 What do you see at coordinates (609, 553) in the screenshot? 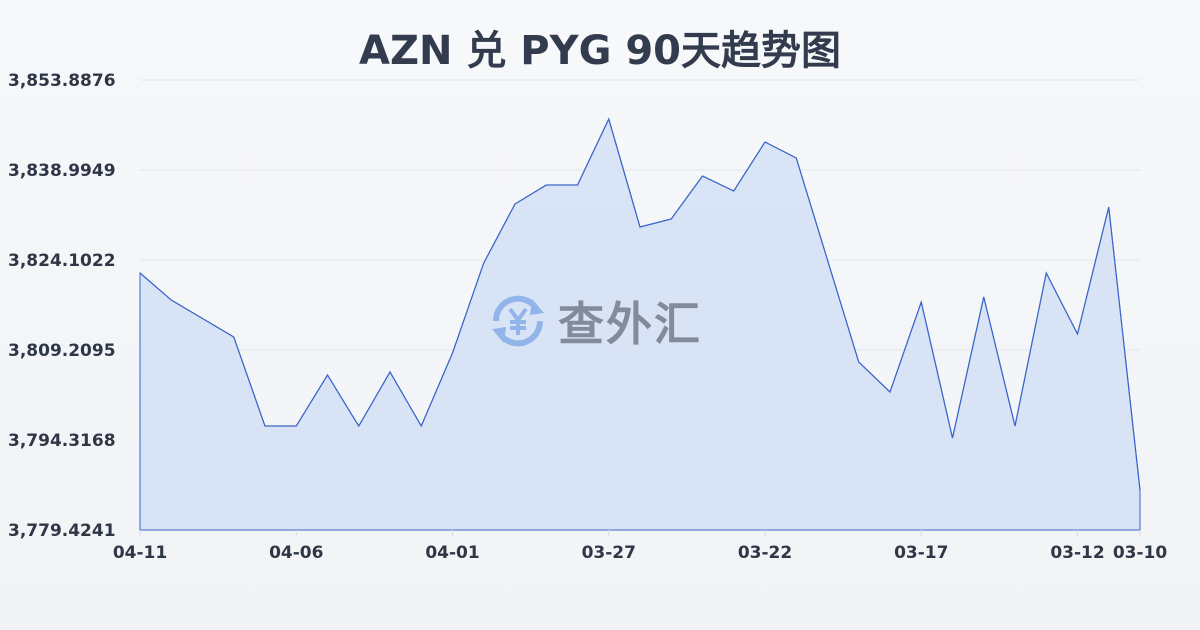
I see `x-tick-label: 03-27` at bounding box center [609, 553].